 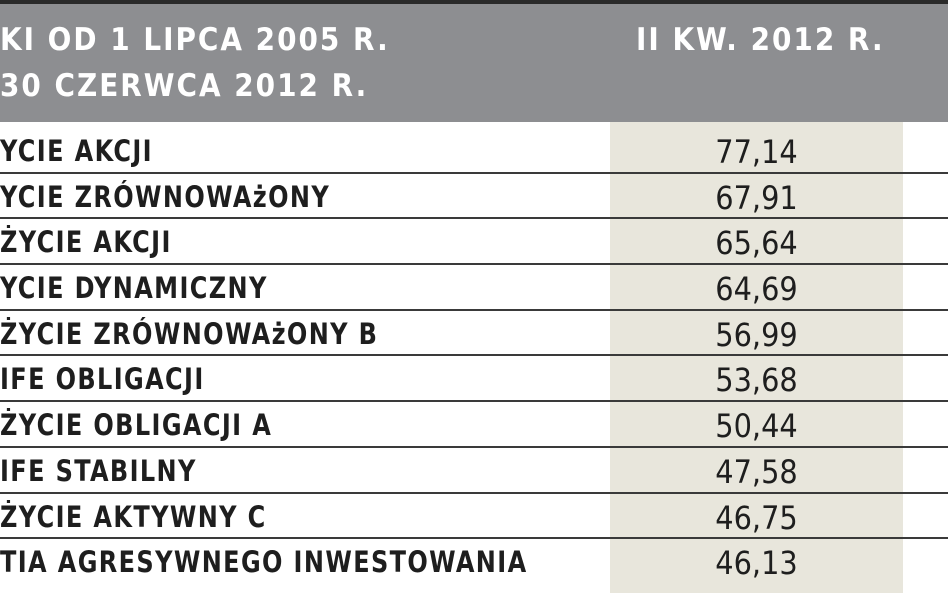 What do you see at coordinates (134, 288) in the screenshot?
I see `fund-name: YCIE DYNAMICZNY` at bounding box center [134, 288].